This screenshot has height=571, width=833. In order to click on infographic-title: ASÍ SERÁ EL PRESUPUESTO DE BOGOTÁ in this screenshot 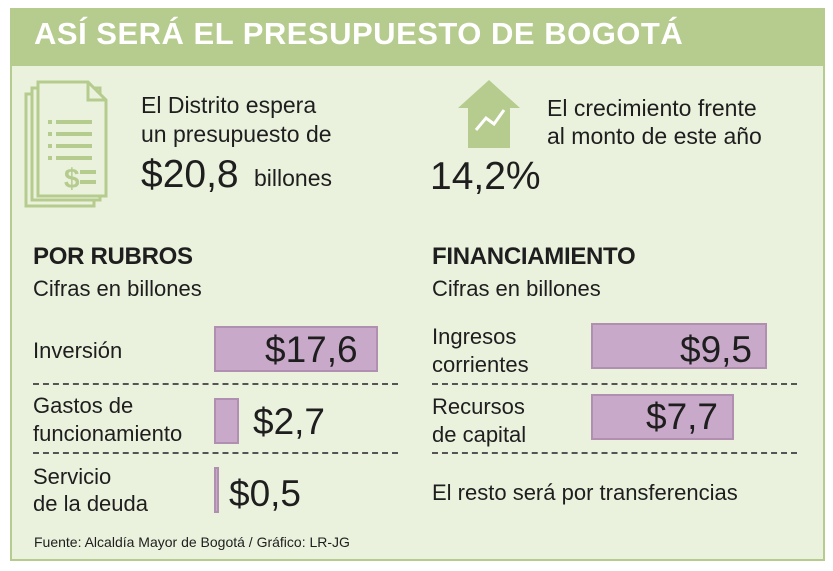, I will do `click(359, 33)`.